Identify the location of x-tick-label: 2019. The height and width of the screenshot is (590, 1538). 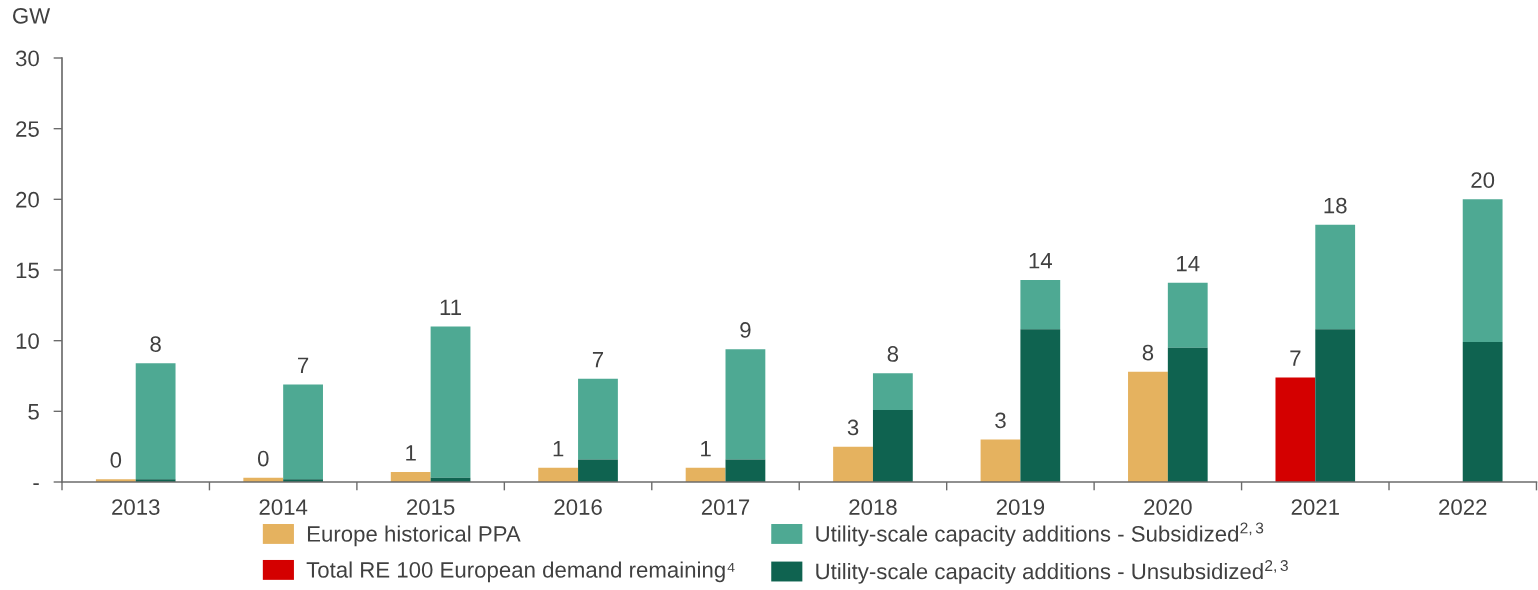
(1020, 507).